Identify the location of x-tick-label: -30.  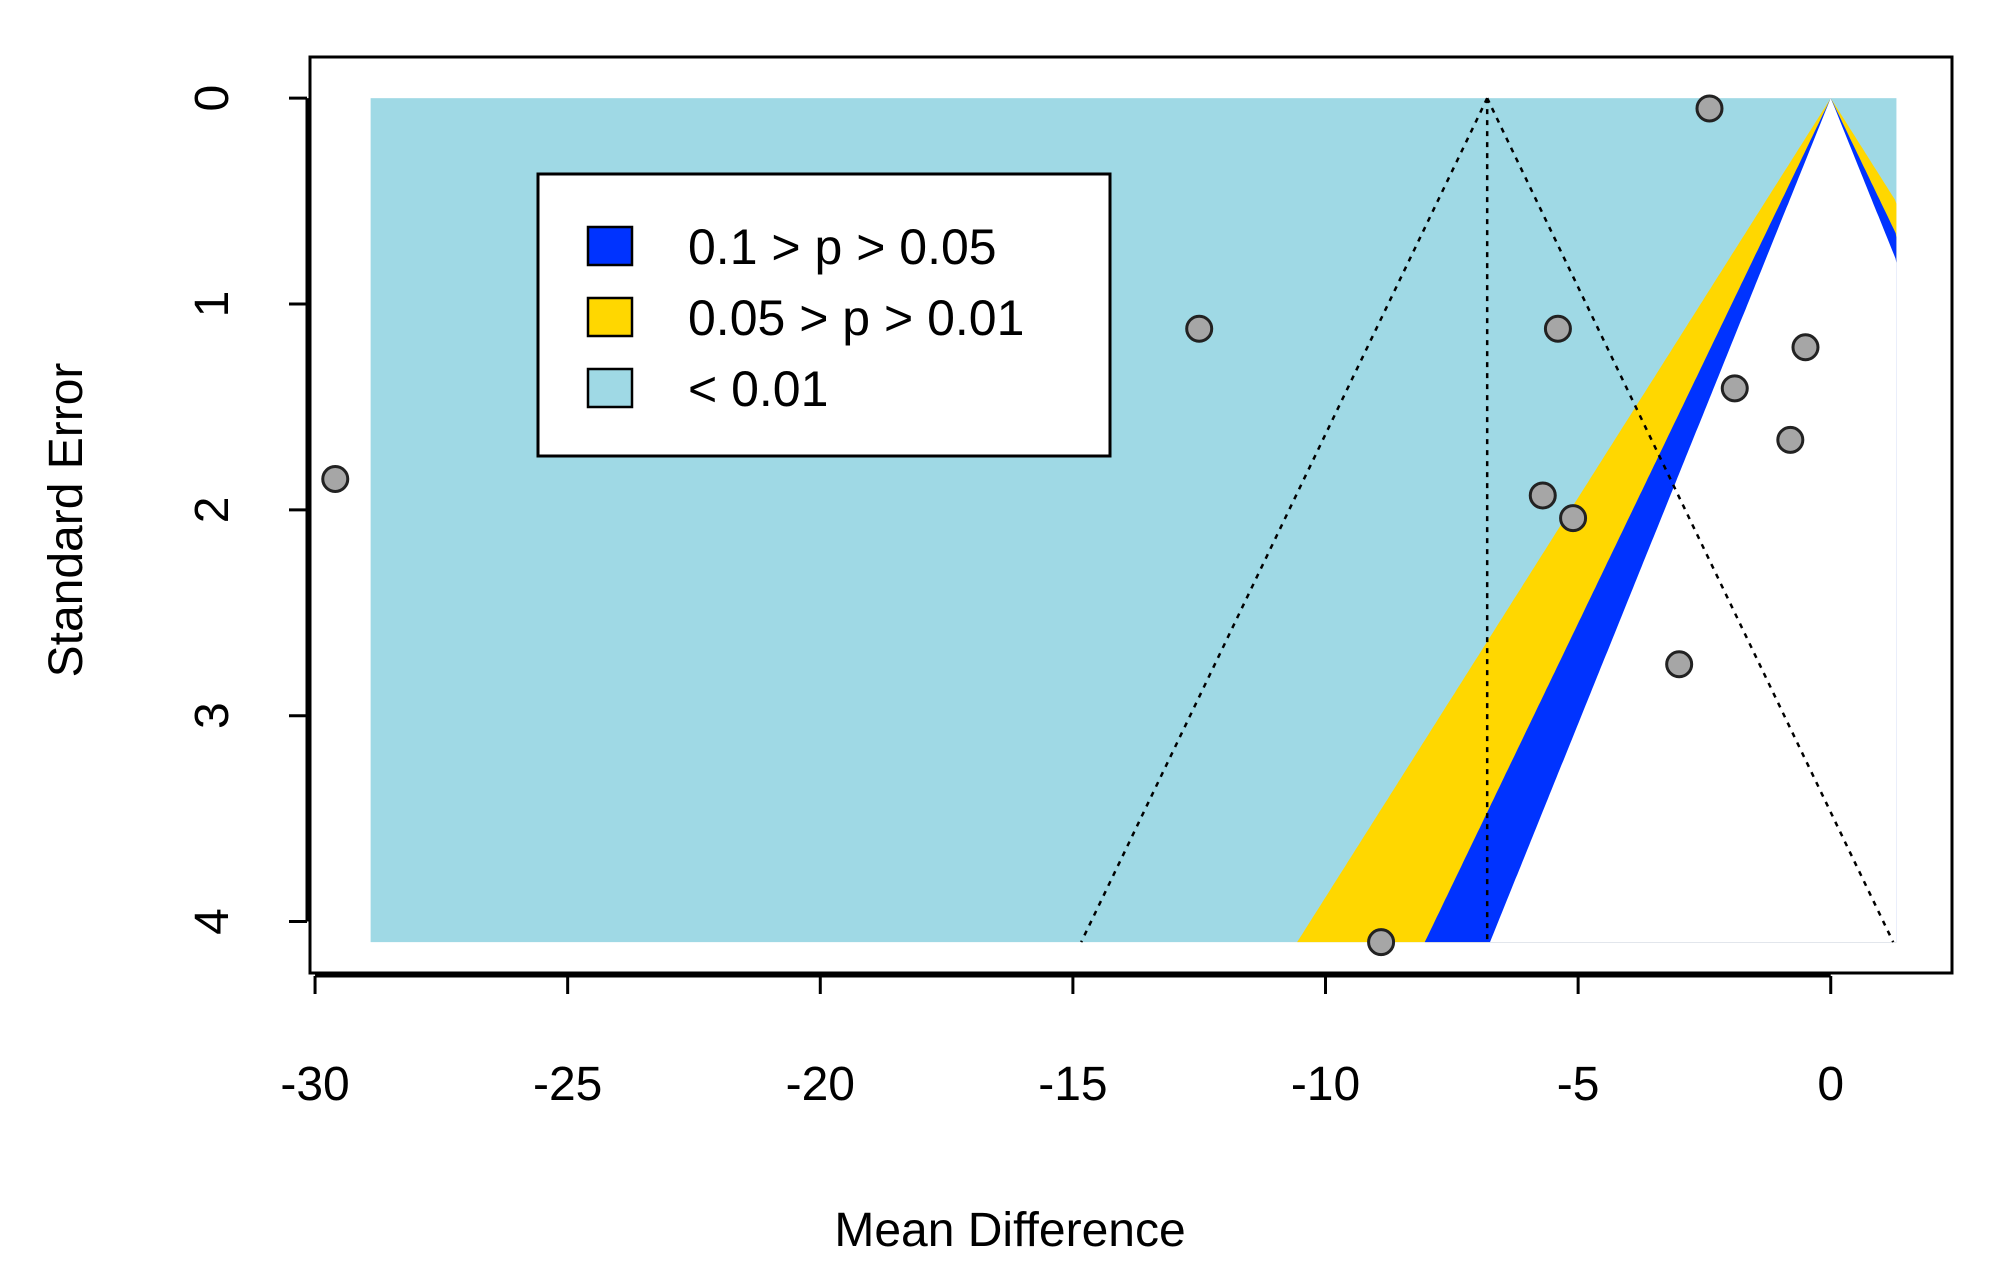
(314, 1084).